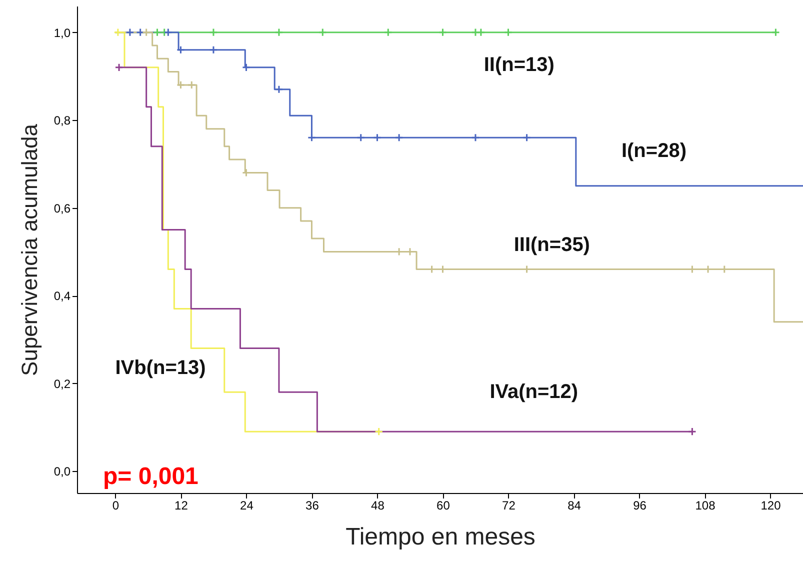 This screenshot has height=571, width=803. Describe the element at coordinates (160, 367) in the screenshot. I see `series-label: IVb(n=13)` at that location.